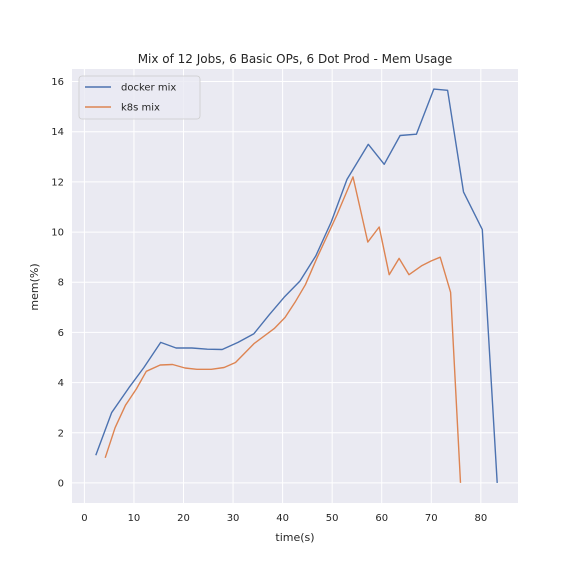 This screenshot has width=576, height=576. I want to click on legend-label-k8s-mix: k8s mix, so click(140, 108).